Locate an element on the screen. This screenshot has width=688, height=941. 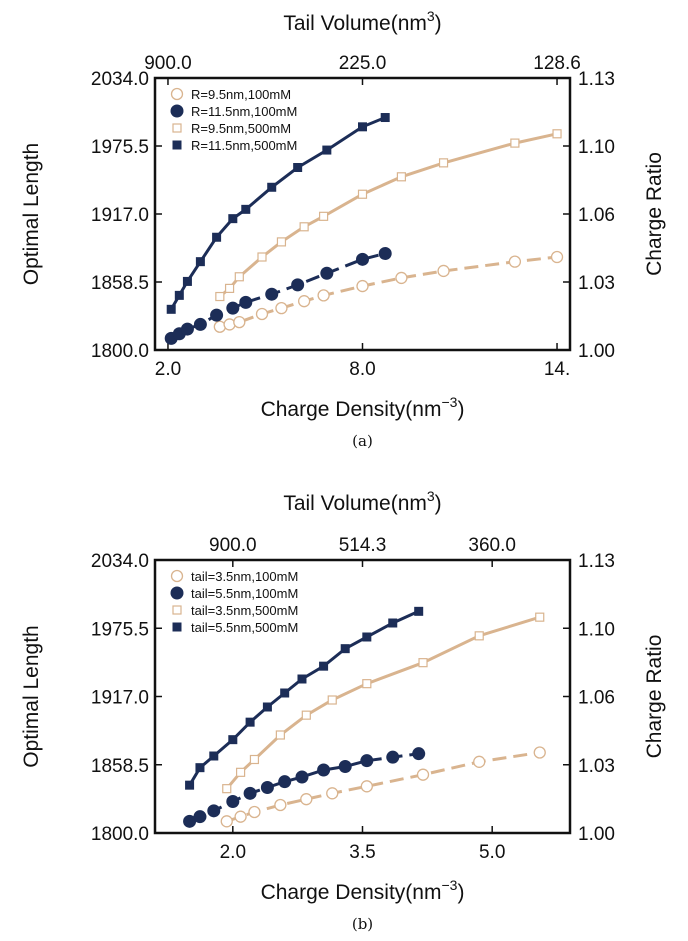
x2-tick-label: 128.6 is located at coordinates (557, 63).